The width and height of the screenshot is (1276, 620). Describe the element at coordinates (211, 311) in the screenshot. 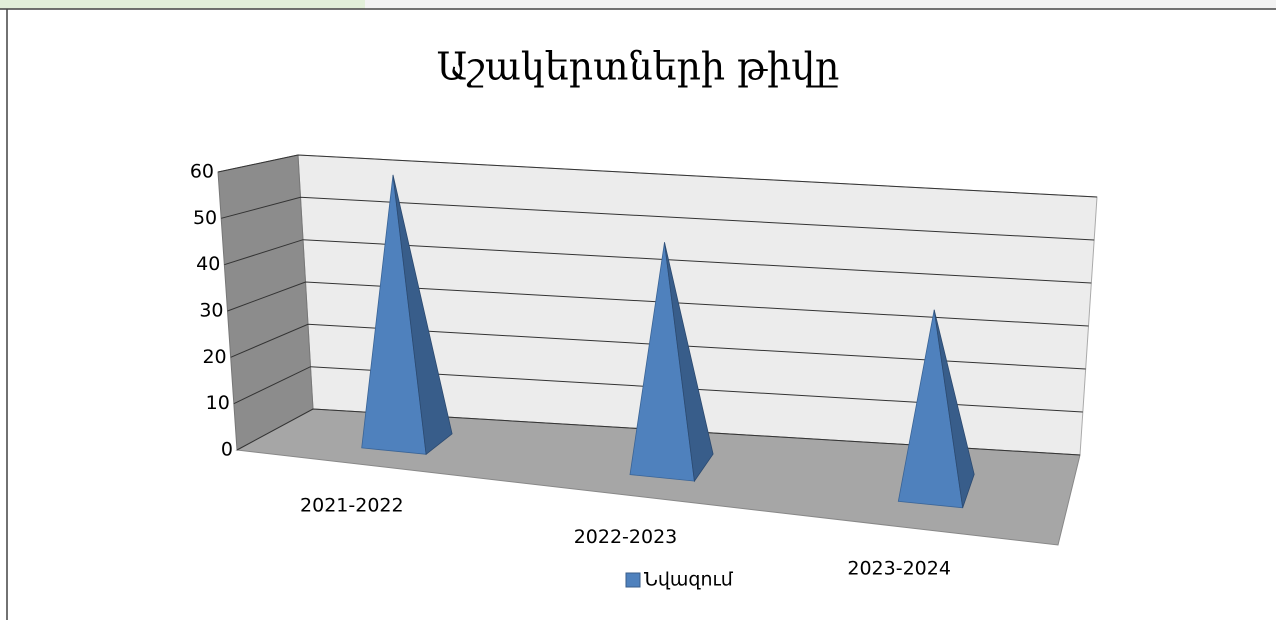

I see `y-tick-label: 30` at that location.